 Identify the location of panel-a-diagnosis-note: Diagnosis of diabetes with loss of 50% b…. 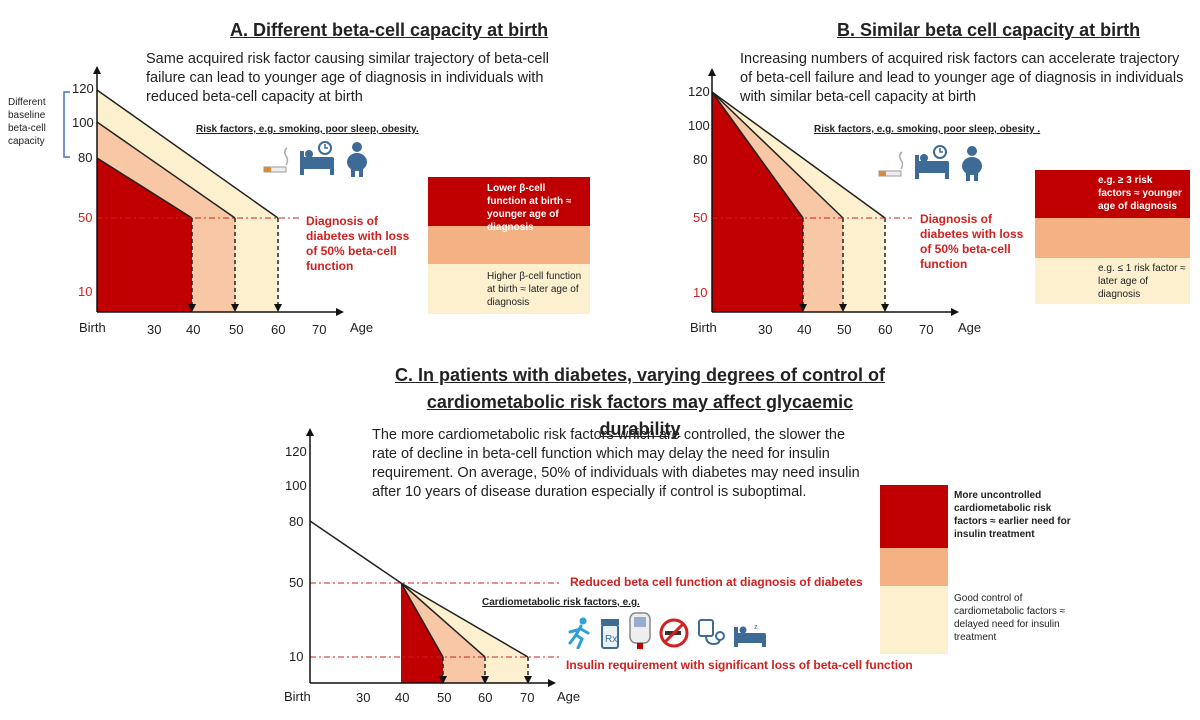
(358, 243).